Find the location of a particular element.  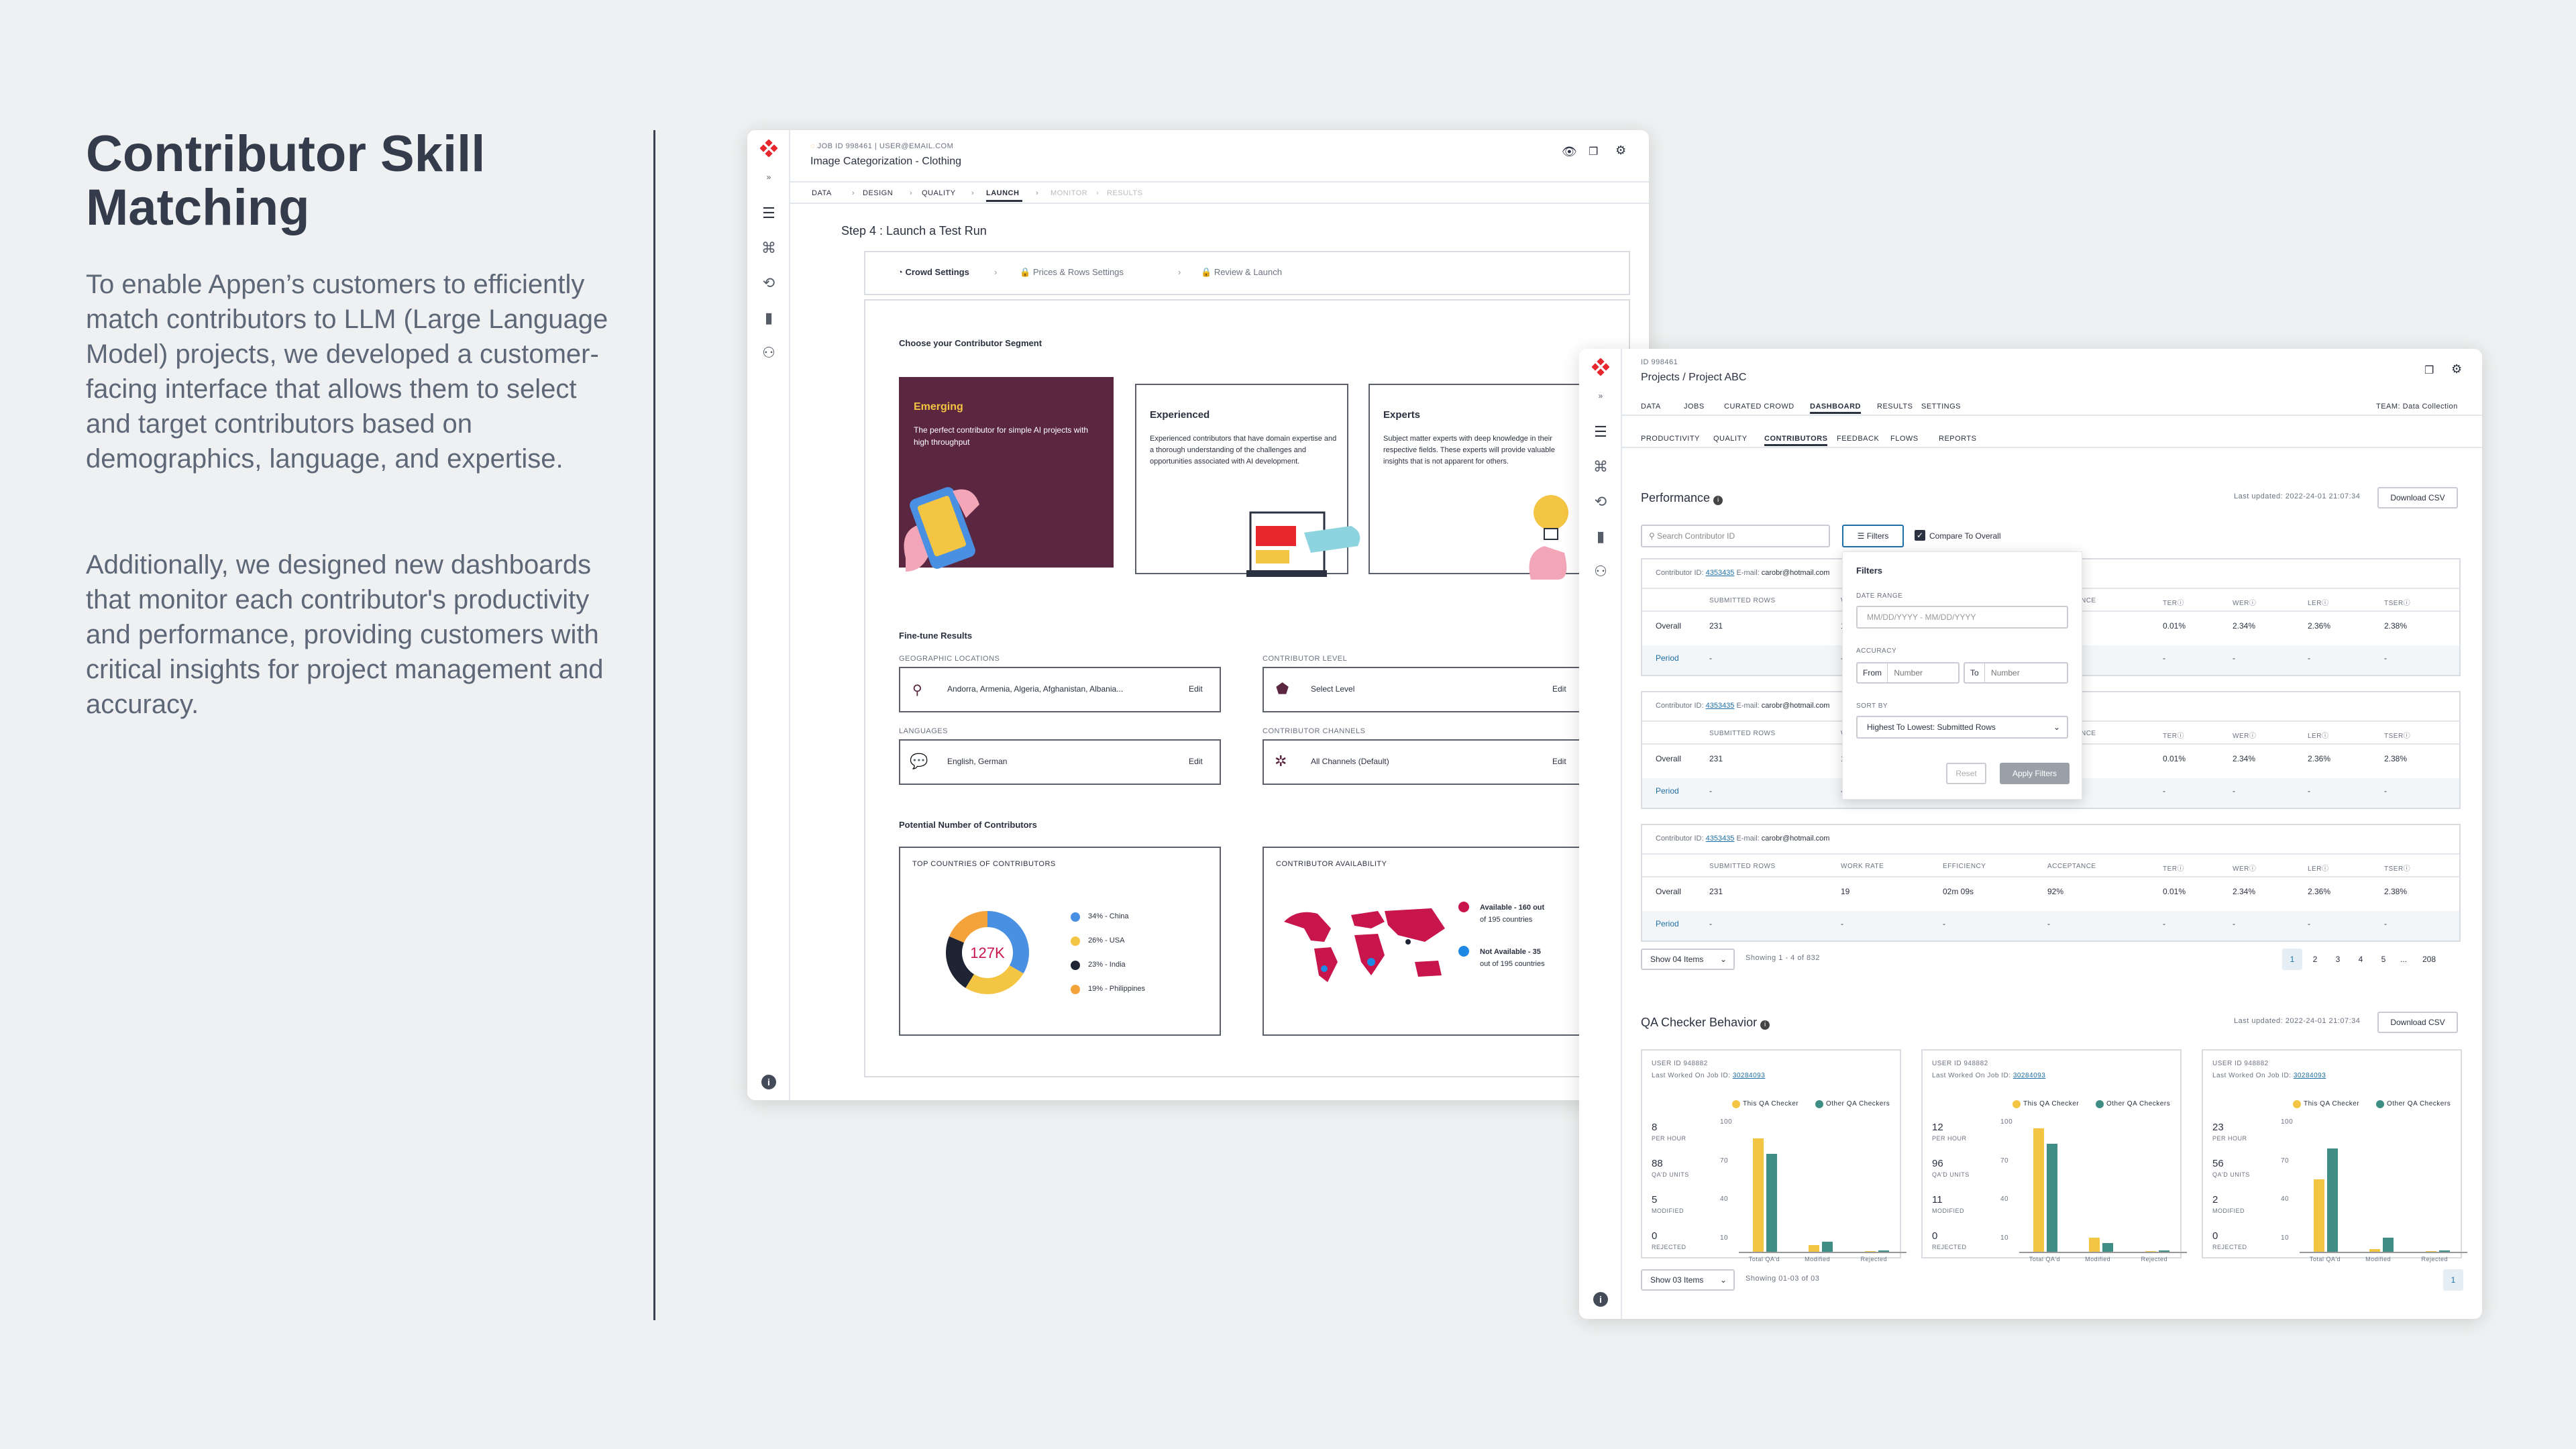

field-label: LANGUAGES is located at coordinates (923, 731).